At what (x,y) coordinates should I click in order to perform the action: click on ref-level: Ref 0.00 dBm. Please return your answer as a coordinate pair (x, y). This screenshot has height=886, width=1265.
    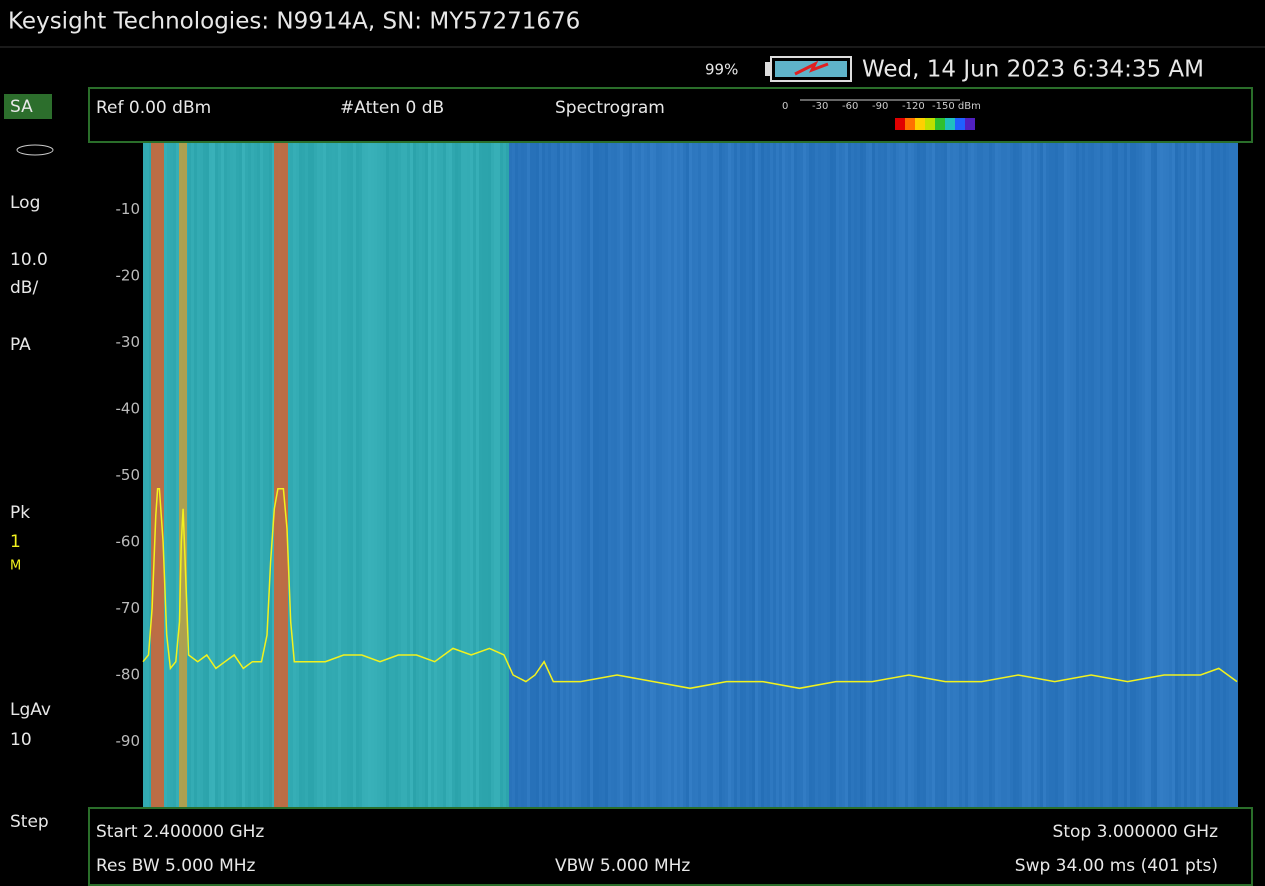
    Looking at the image, I should click on (153, 108).